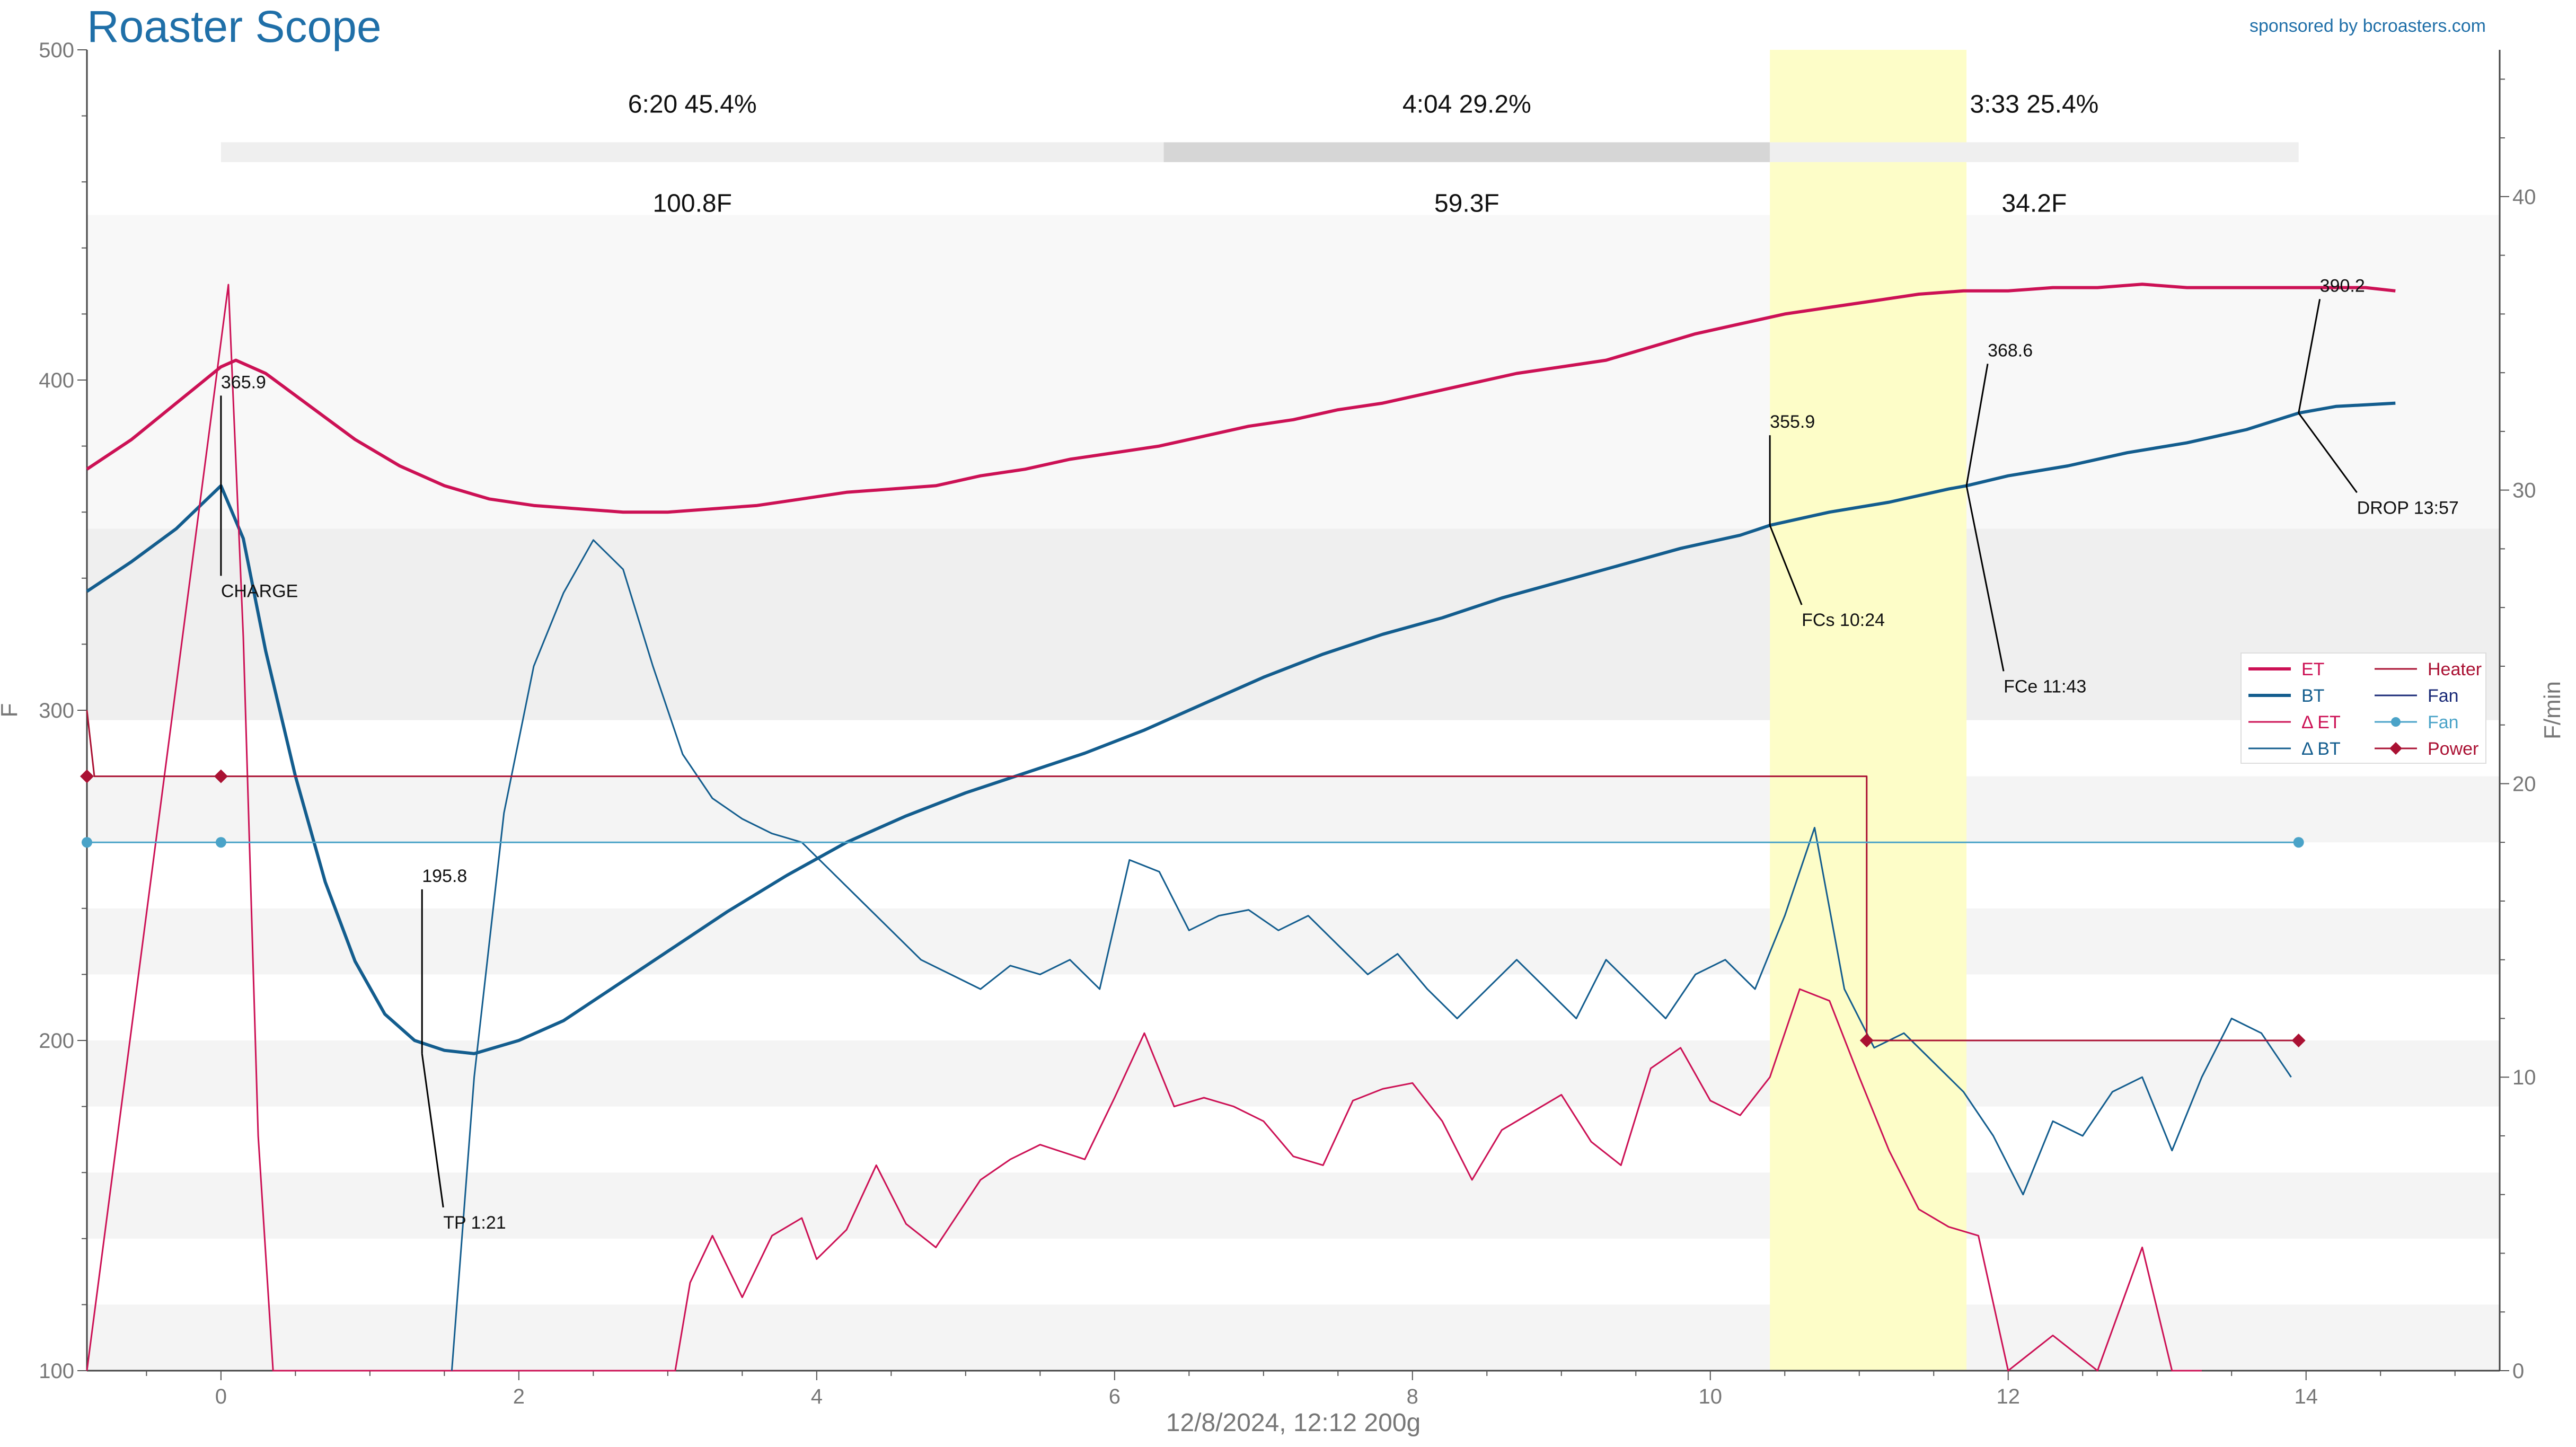 This screenshot has height=1447, width=2576. What do you see at coordinates (1466, 104) in the screenshot?
I see `phase-time-label: 4:04 29.2%` at bounding box center [1466, 104].